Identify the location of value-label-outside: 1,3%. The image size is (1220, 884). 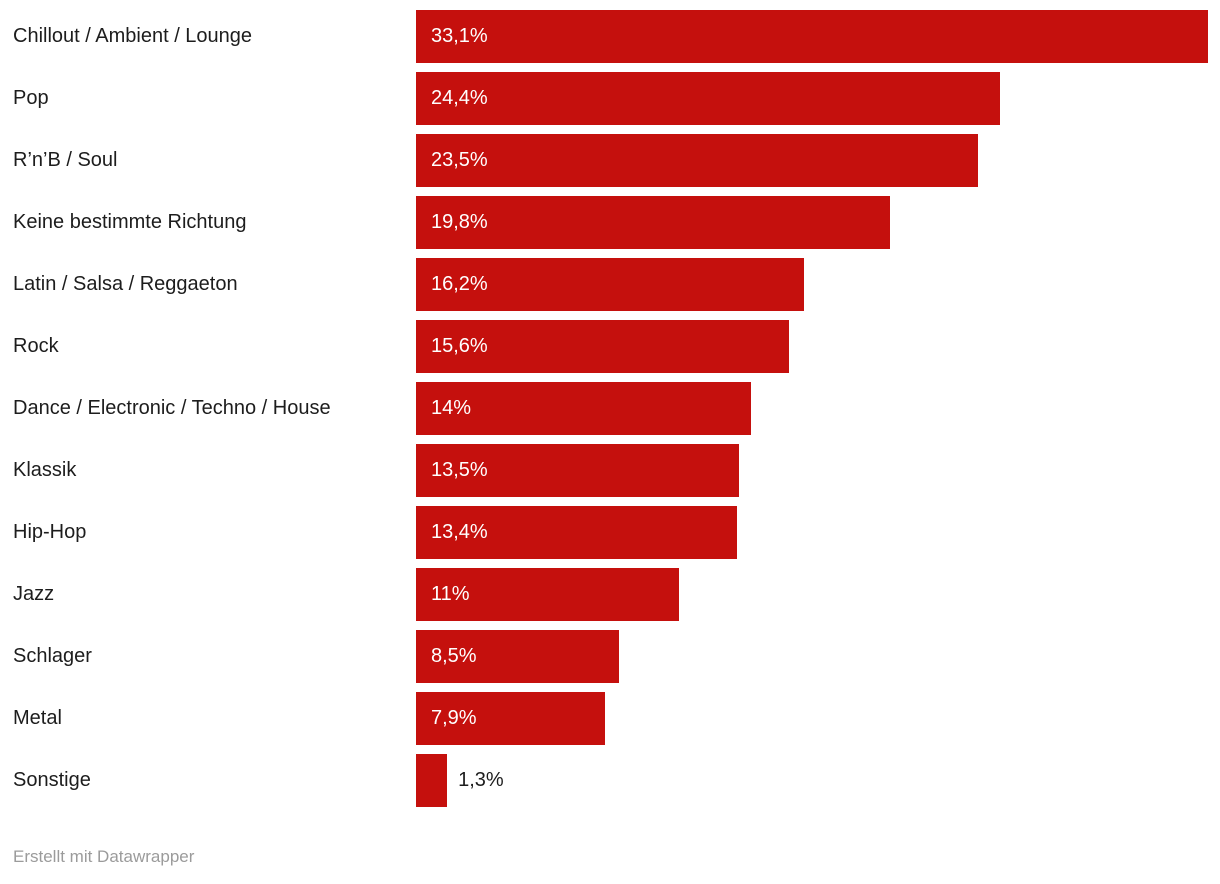
(481, 779).